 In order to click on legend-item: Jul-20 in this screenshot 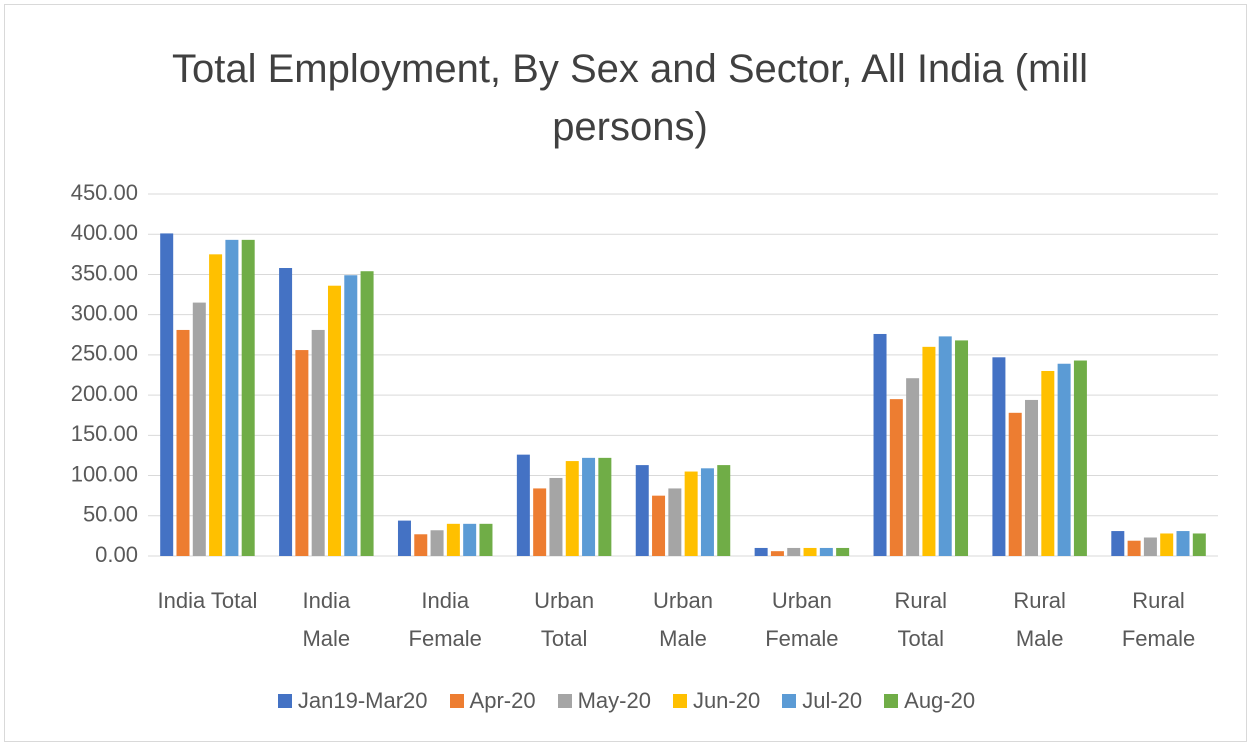, I will do `click(822, 701)`.